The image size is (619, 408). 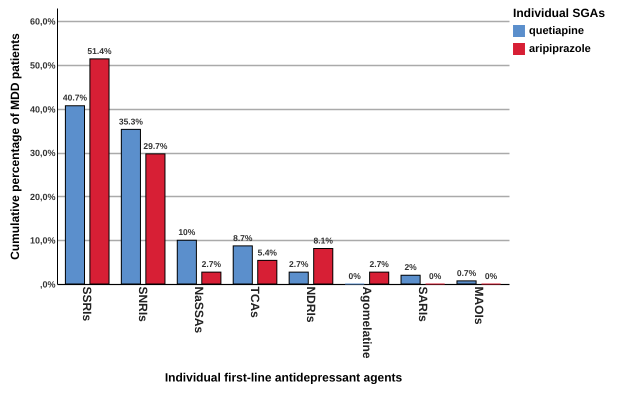 I want to click on y-tick-label: 60,0%, so click(x=43, y=21).